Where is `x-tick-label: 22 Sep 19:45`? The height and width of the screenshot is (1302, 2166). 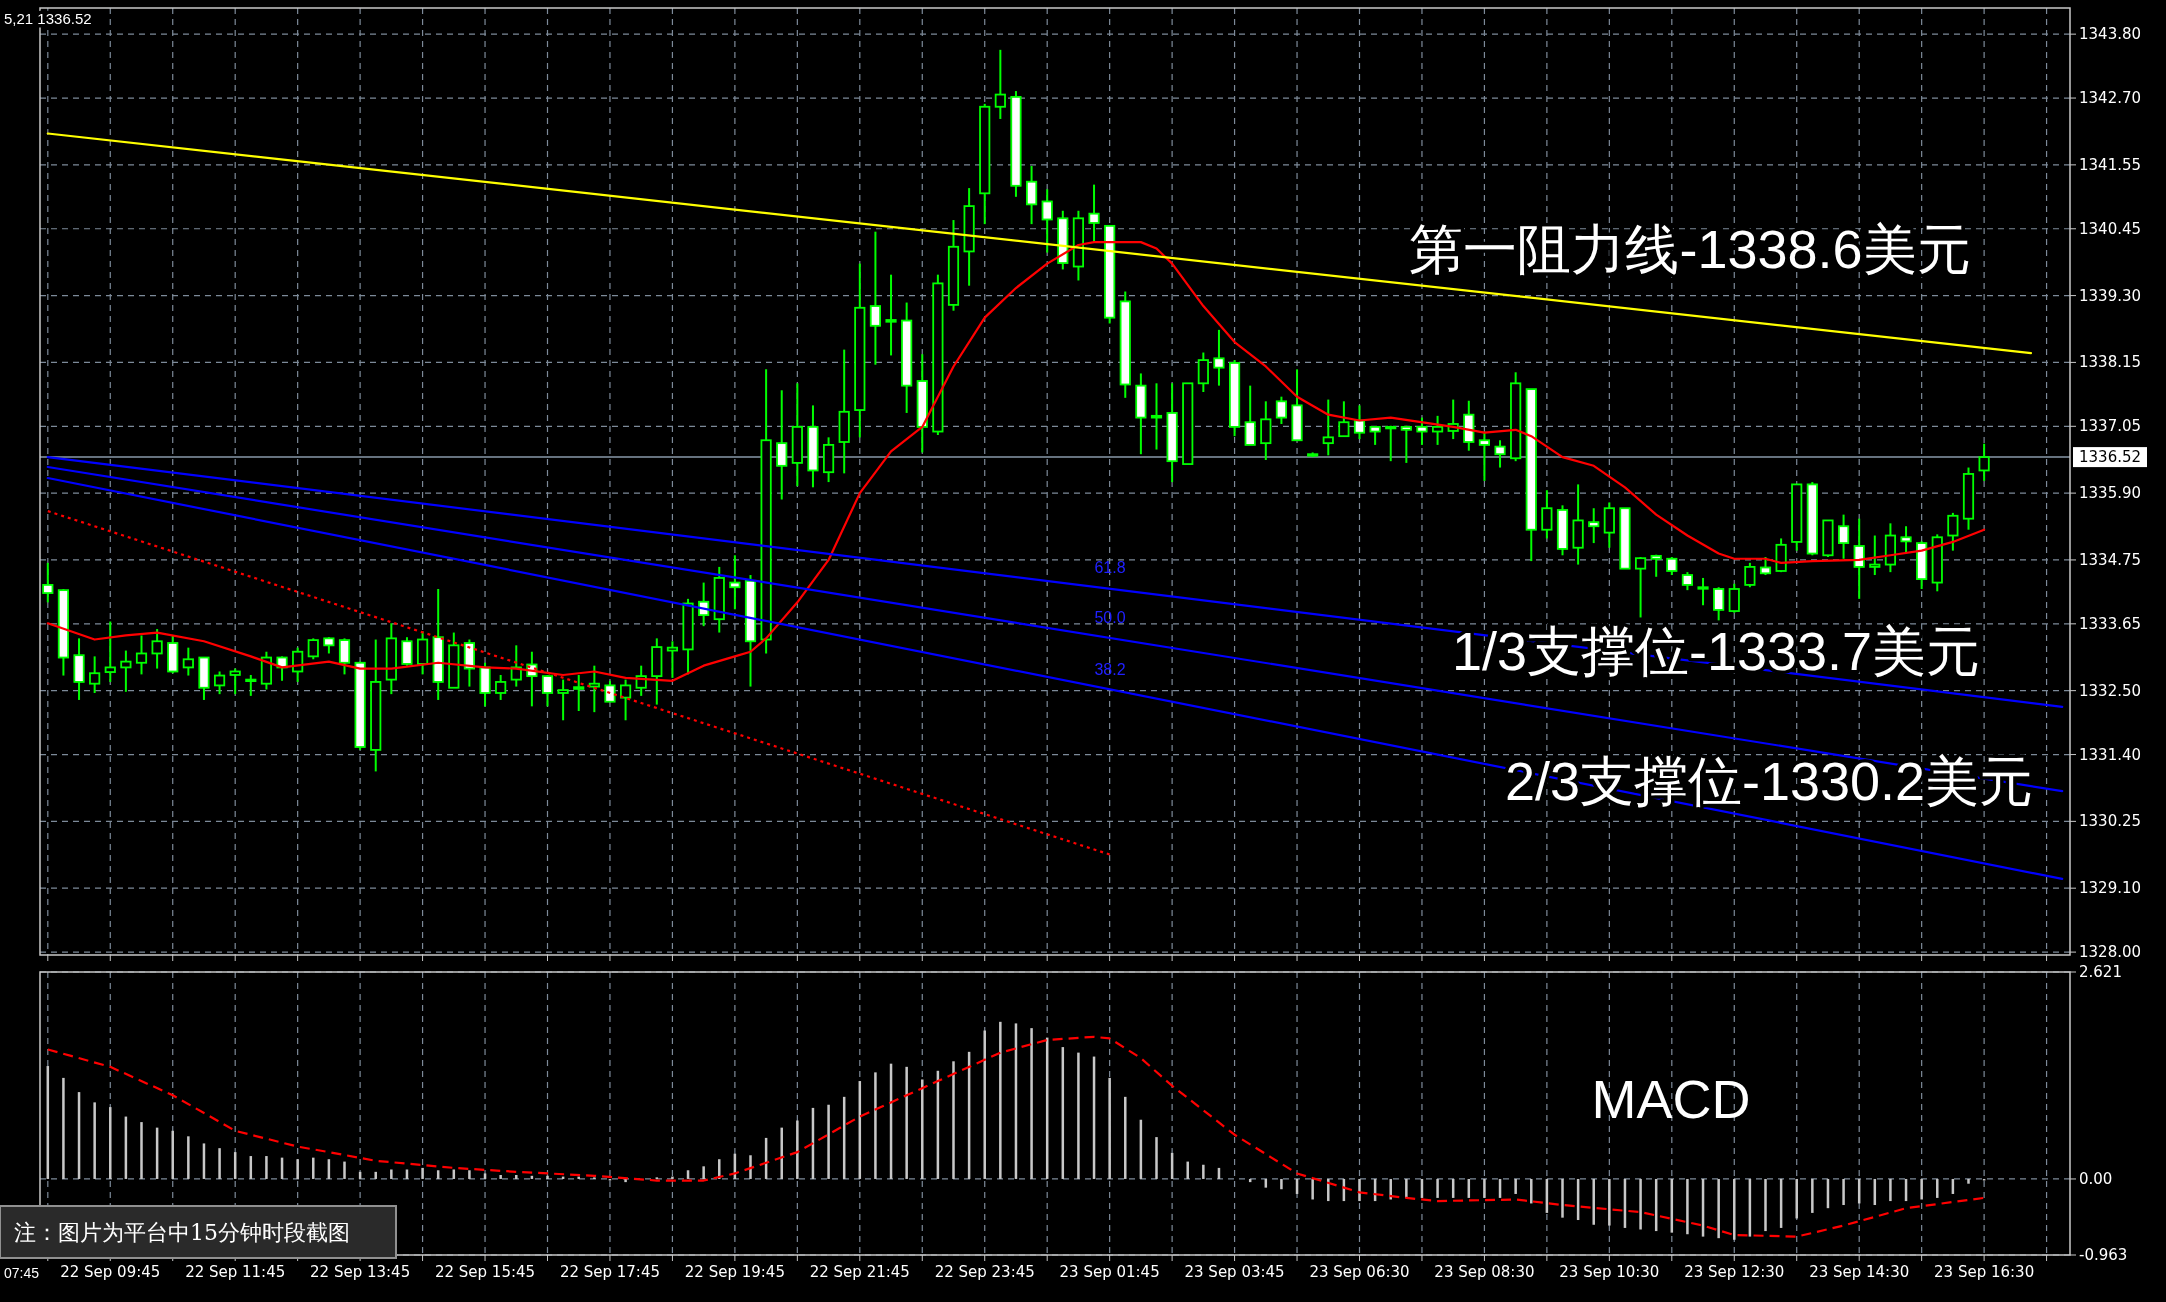 x-tick-label: 22 Sep 19:45 is located at coordinates (734, 1272).